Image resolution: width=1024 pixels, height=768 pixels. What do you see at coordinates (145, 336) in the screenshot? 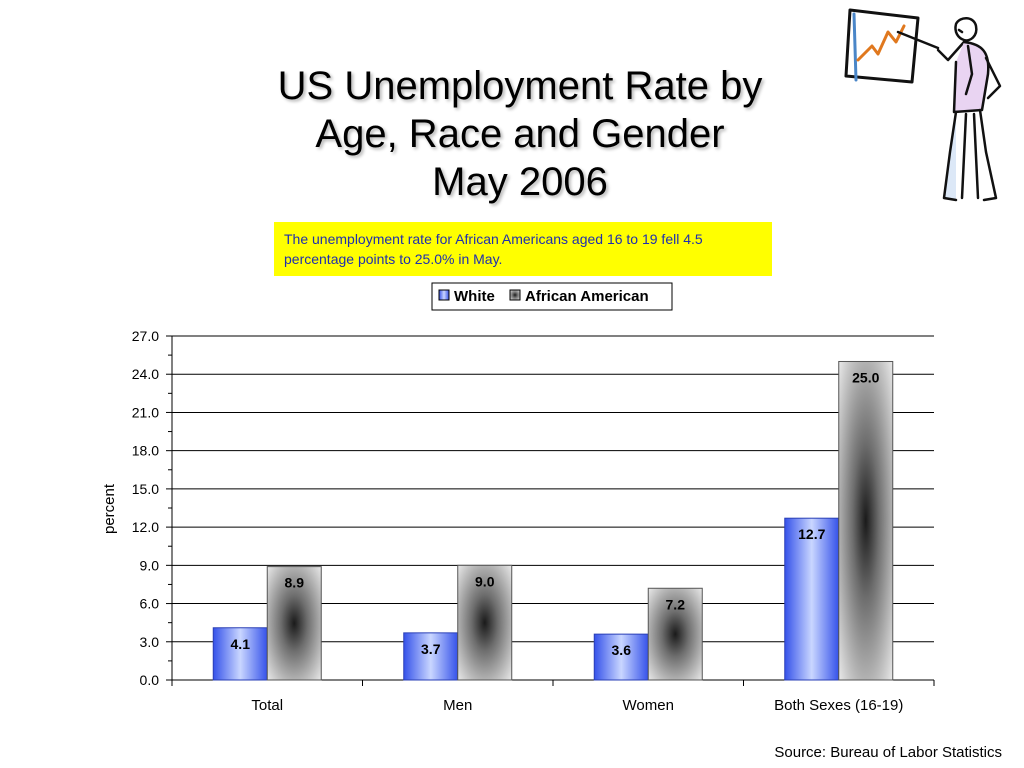
I see `y-tick-label: 27.0` at bounding box center [145, 336].